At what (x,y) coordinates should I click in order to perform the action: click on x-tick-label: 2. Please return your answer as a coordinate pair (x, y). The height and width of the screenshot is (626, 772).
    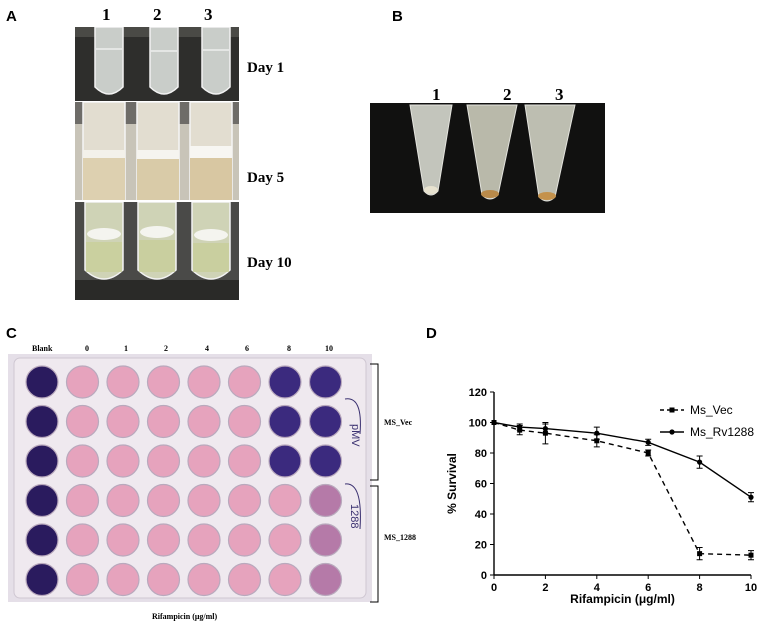
    Looking at the image, I should click on (545, 588).